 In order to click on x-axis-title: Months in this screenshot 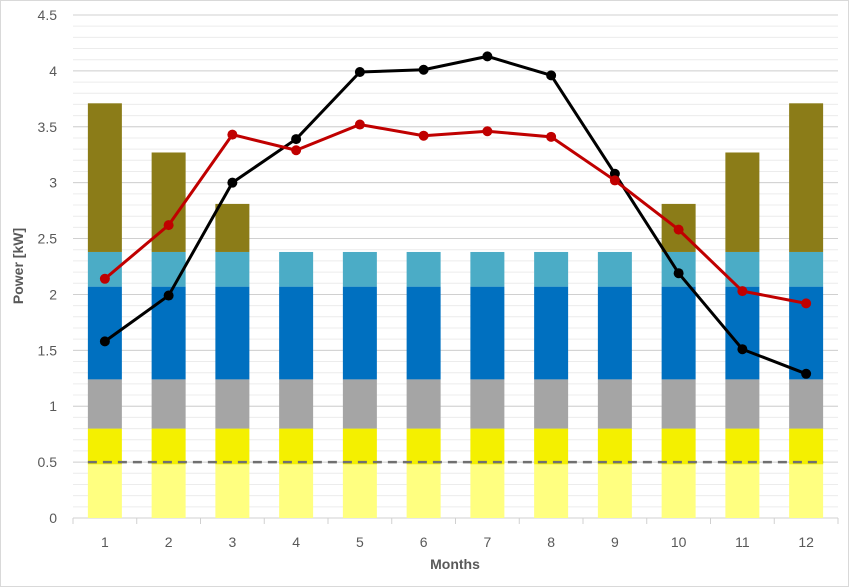, I will do `click(455, 564)`.